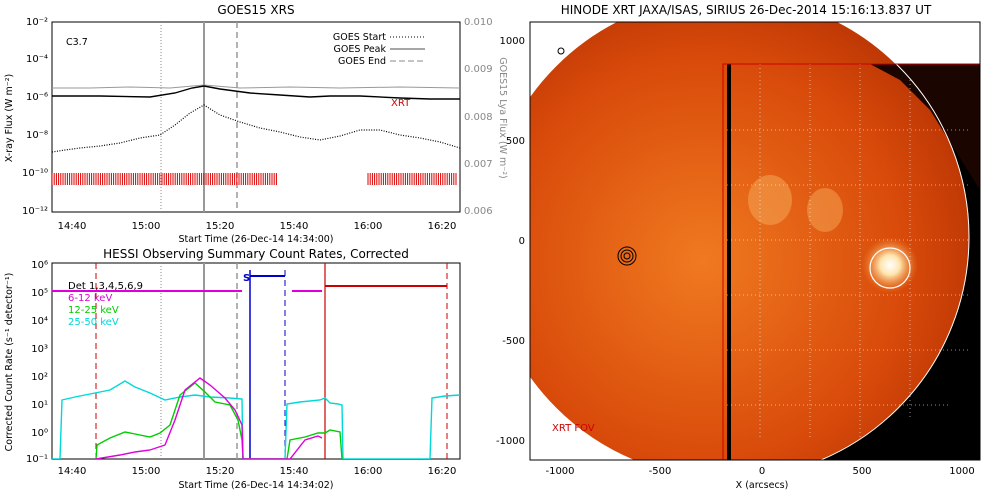 This screenshot has width=1000, height=500. I want to click on xrt-xlabel: X (arcsecs), so click(762, 485).